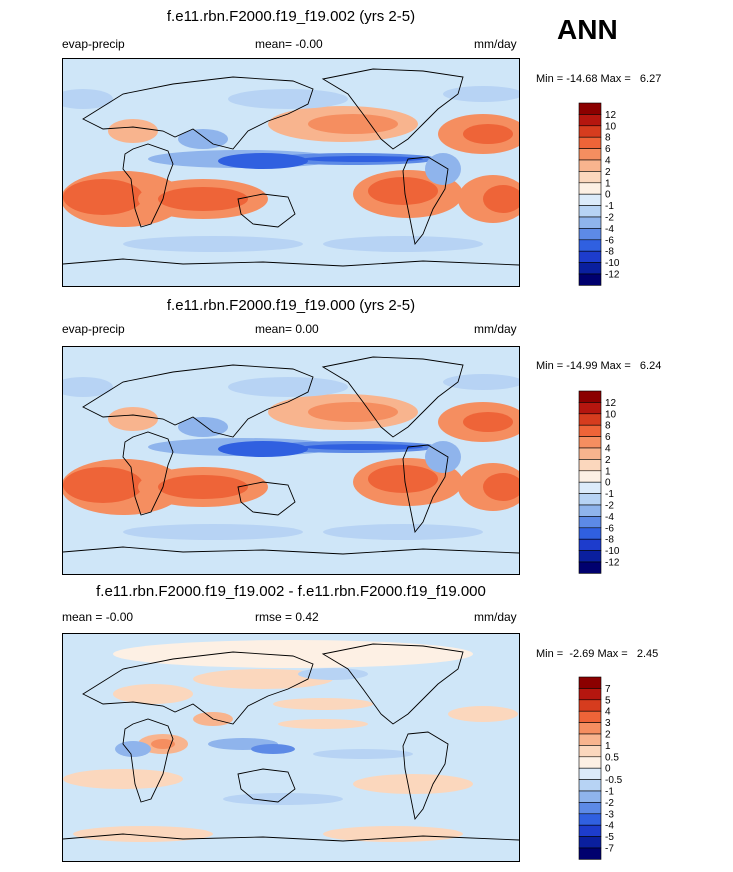  I want to click on colorbar-tick-label: -3, so click(609, 814).